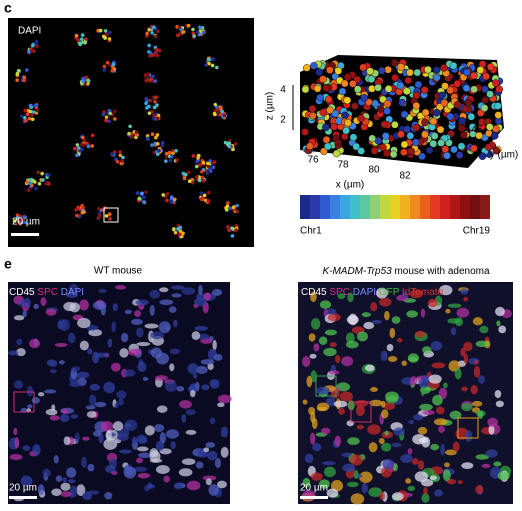 Image resolution: width=522 pixels, height=511 pixels. What do you see at coordinates (283, 120) in the screenshot?
I see `z-tick: 2` at bounding box center [283, 120].